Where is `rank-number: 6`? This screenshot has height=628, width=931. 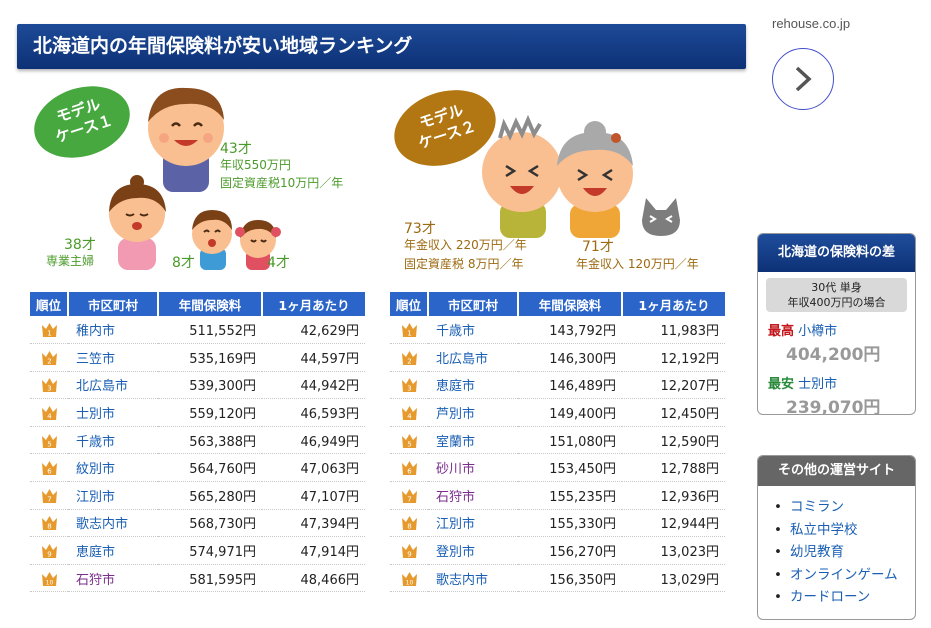
rank-number: 6 is located at coordinates (49, 472).